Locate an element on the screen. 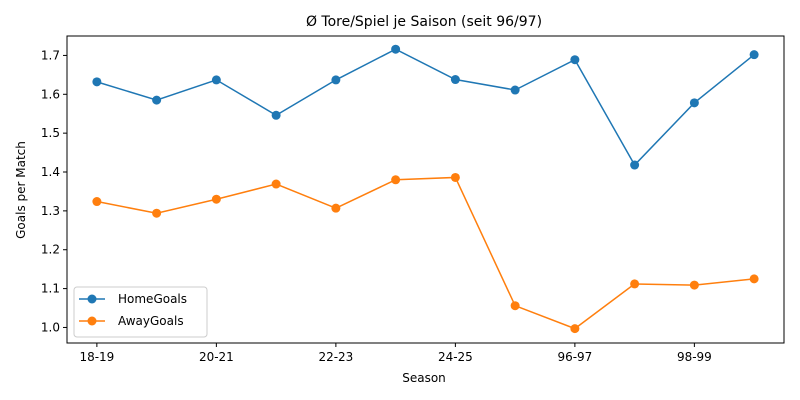 This screenshot has width=800, height=400. x-tick-label: 18-19 is located at coordinates (96, 357).